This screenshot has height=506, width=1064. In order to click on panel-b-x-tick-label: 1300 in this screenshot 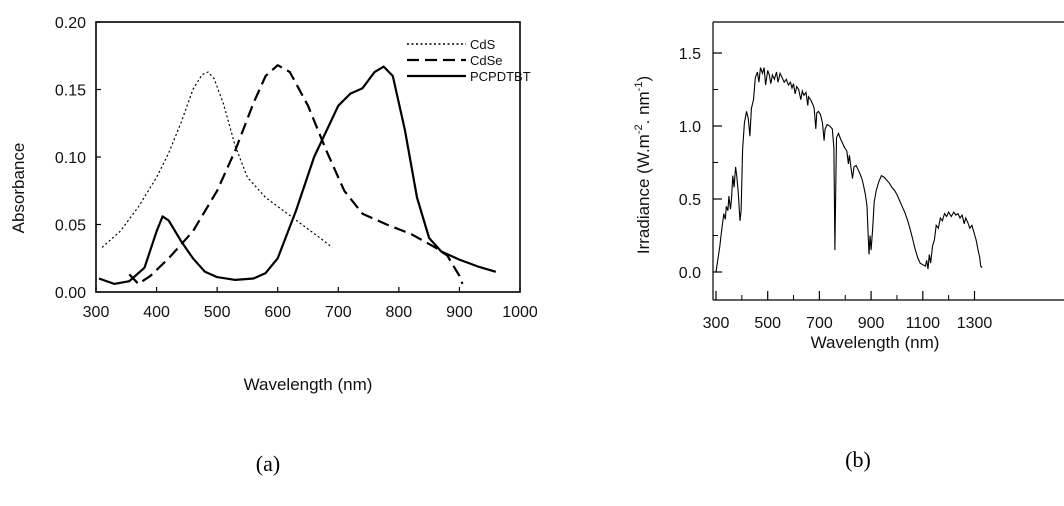, I will do `click(975, 323)`.